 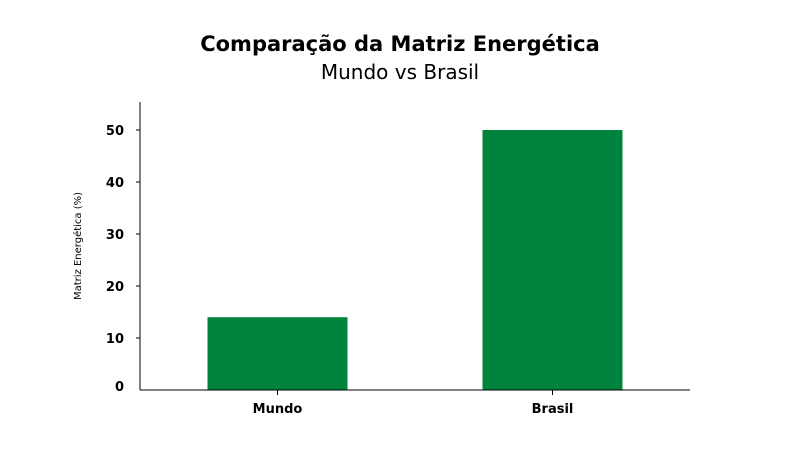 I want to click on y-tick-label: 0, so click(x=119, y=387).